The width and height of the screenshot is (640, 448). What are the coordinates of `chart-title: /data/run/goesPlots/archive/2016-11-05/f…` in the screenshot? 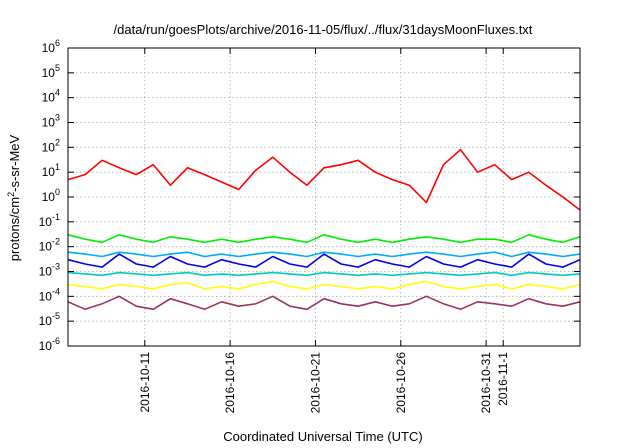 It's located at (323, 29).